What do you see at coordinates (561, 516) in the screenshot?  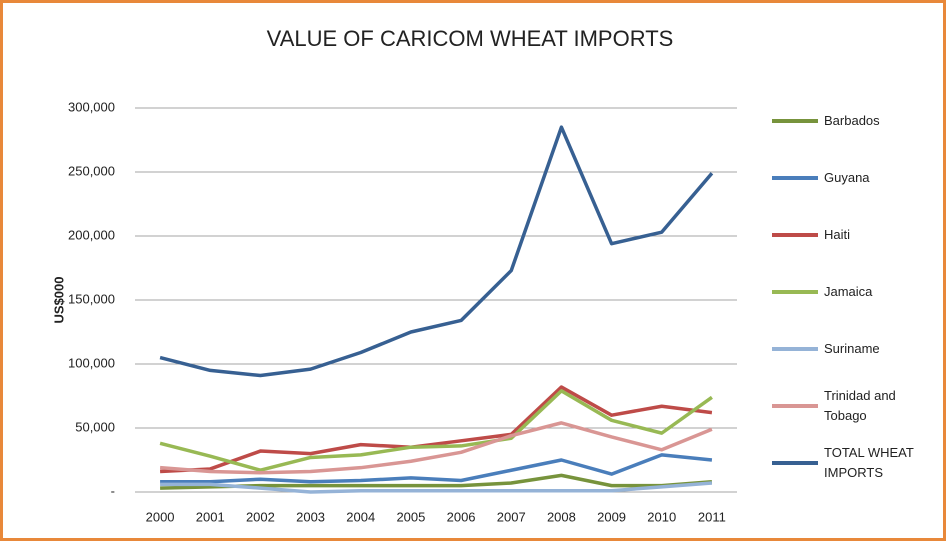 I see `x-tick-label: 2008` at bounding box center [561, 516].